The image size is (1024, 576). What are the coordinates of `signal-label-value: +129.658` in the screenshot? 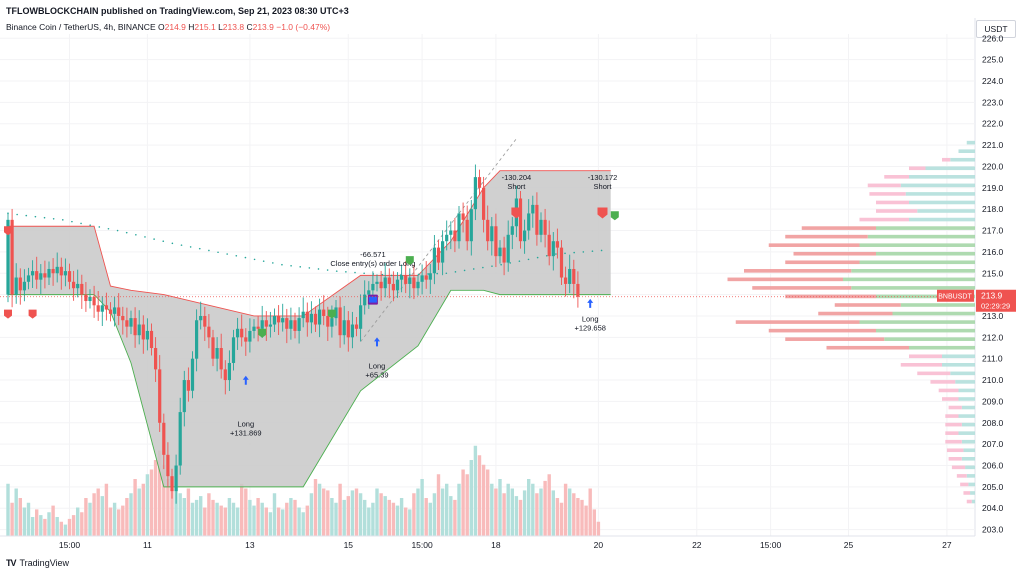 It's located at (590, 328).